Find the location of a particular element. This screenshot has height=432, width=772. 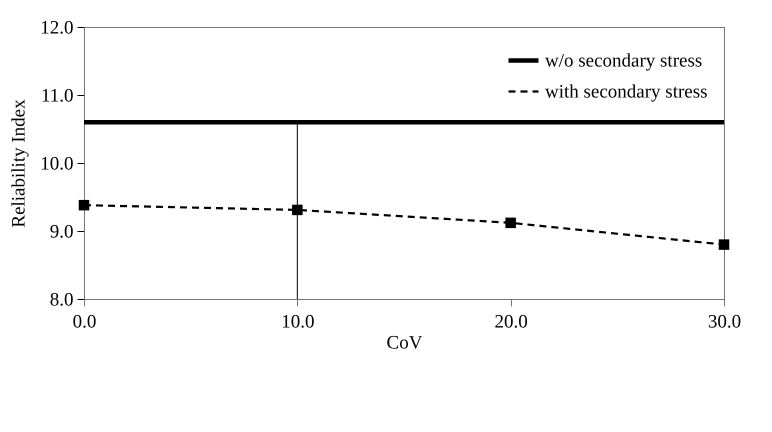

y-tick-label: 8.0 is located at coordinates (62, 300).